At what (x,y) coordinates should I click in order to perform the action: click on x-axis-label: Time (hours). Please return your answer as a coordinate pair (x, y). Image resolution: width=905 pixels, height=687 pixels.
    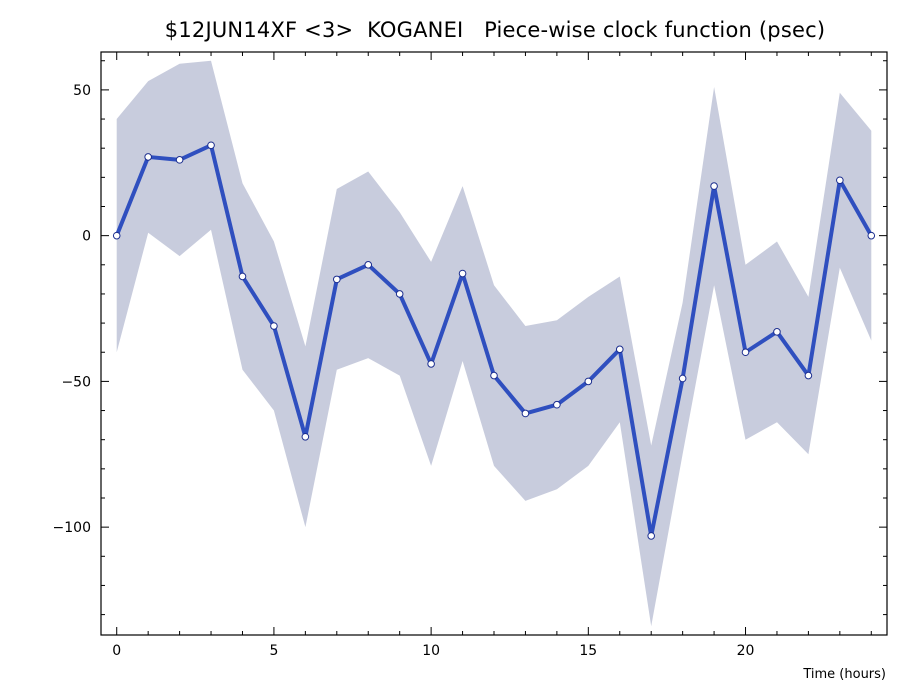
    Looking at the image, I should click on (844, 674).